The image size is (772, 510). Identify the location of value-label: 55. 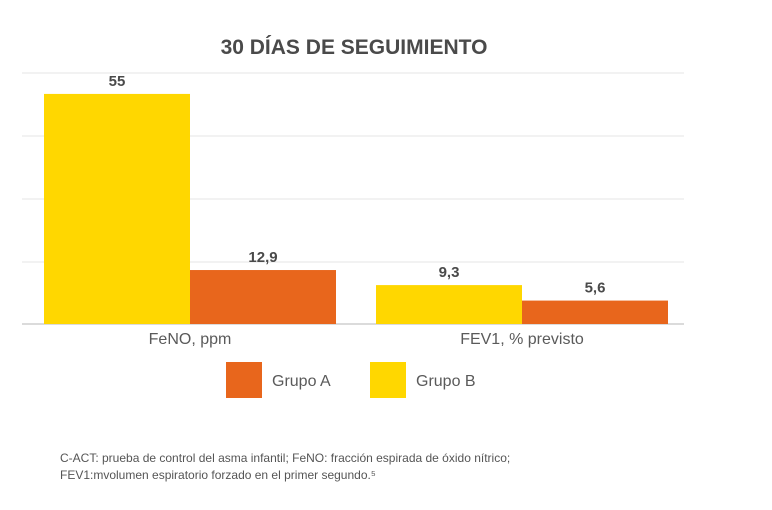
(117, 81).